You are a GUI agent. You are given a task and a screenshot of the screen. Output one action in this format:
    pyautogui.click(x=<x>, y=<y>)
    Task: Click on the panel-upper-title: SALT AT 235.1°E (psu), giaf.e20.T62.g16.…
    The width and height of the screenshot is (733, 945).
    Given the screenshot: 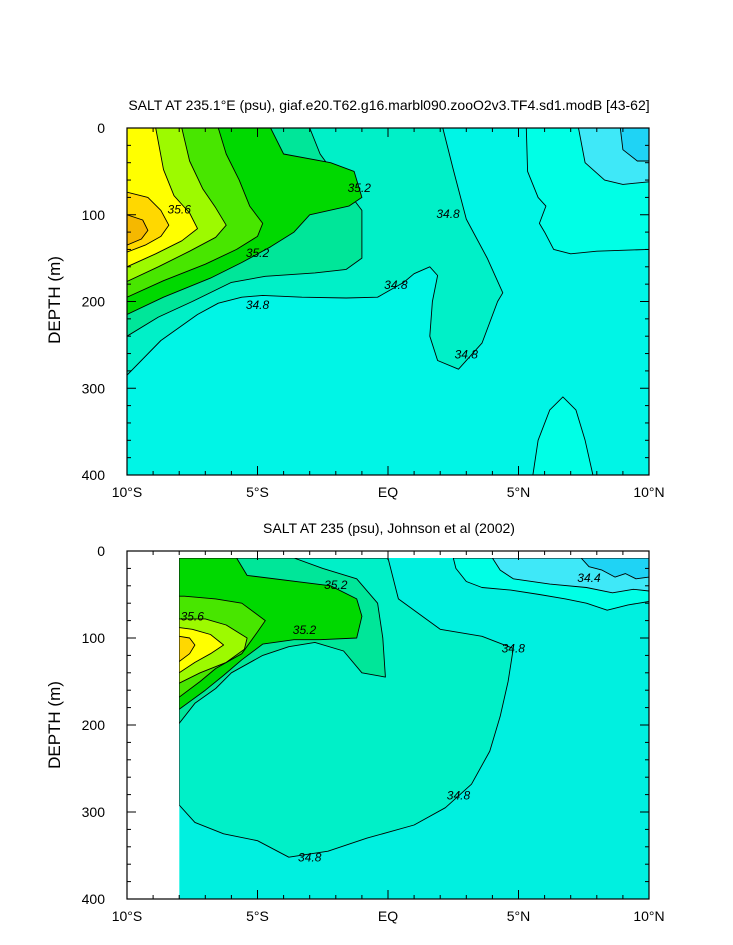 What is the action you would take?
    pyautogui.click(x=388, y=105)
    